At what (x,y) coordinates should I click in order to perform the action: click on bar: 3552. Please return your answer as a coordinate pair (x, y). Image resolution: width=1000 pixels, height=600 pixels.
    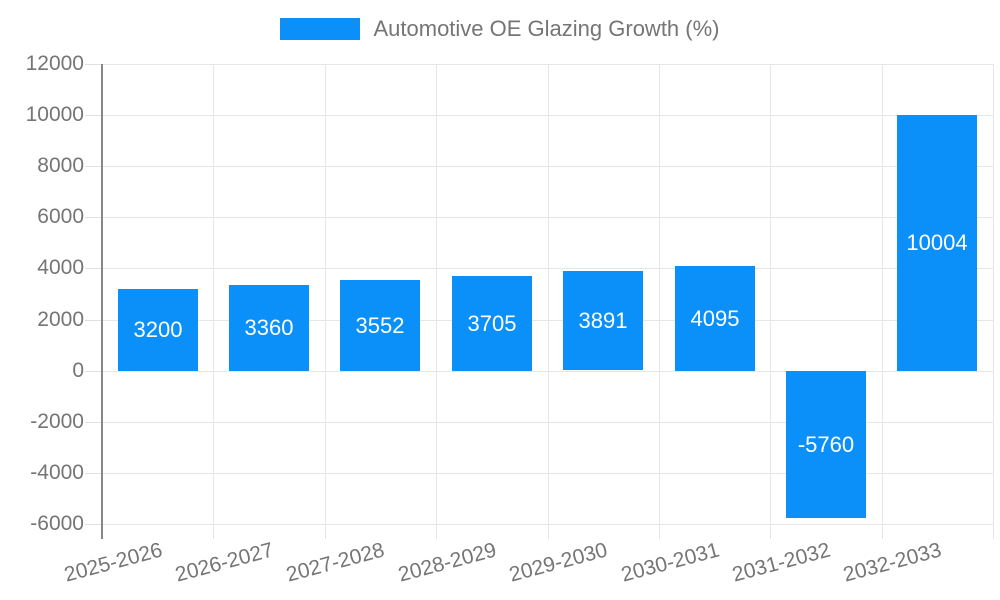
    Looking at the image, I should click on (380, 325).